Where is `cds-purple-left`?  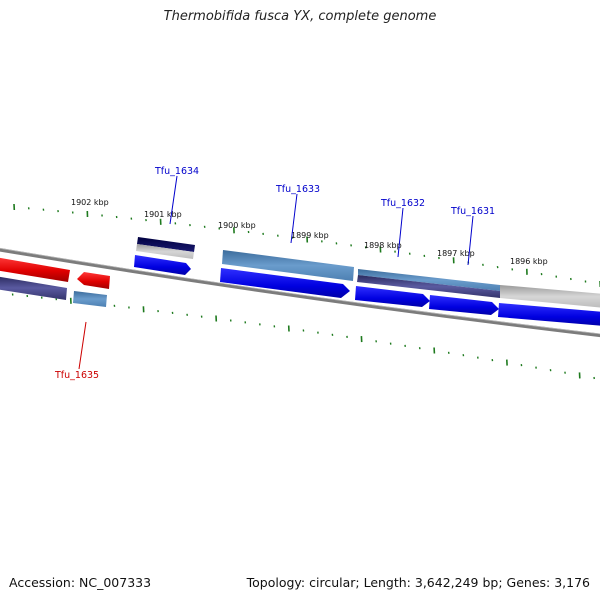 cds-purple-left is located at coordinates (33, 288).